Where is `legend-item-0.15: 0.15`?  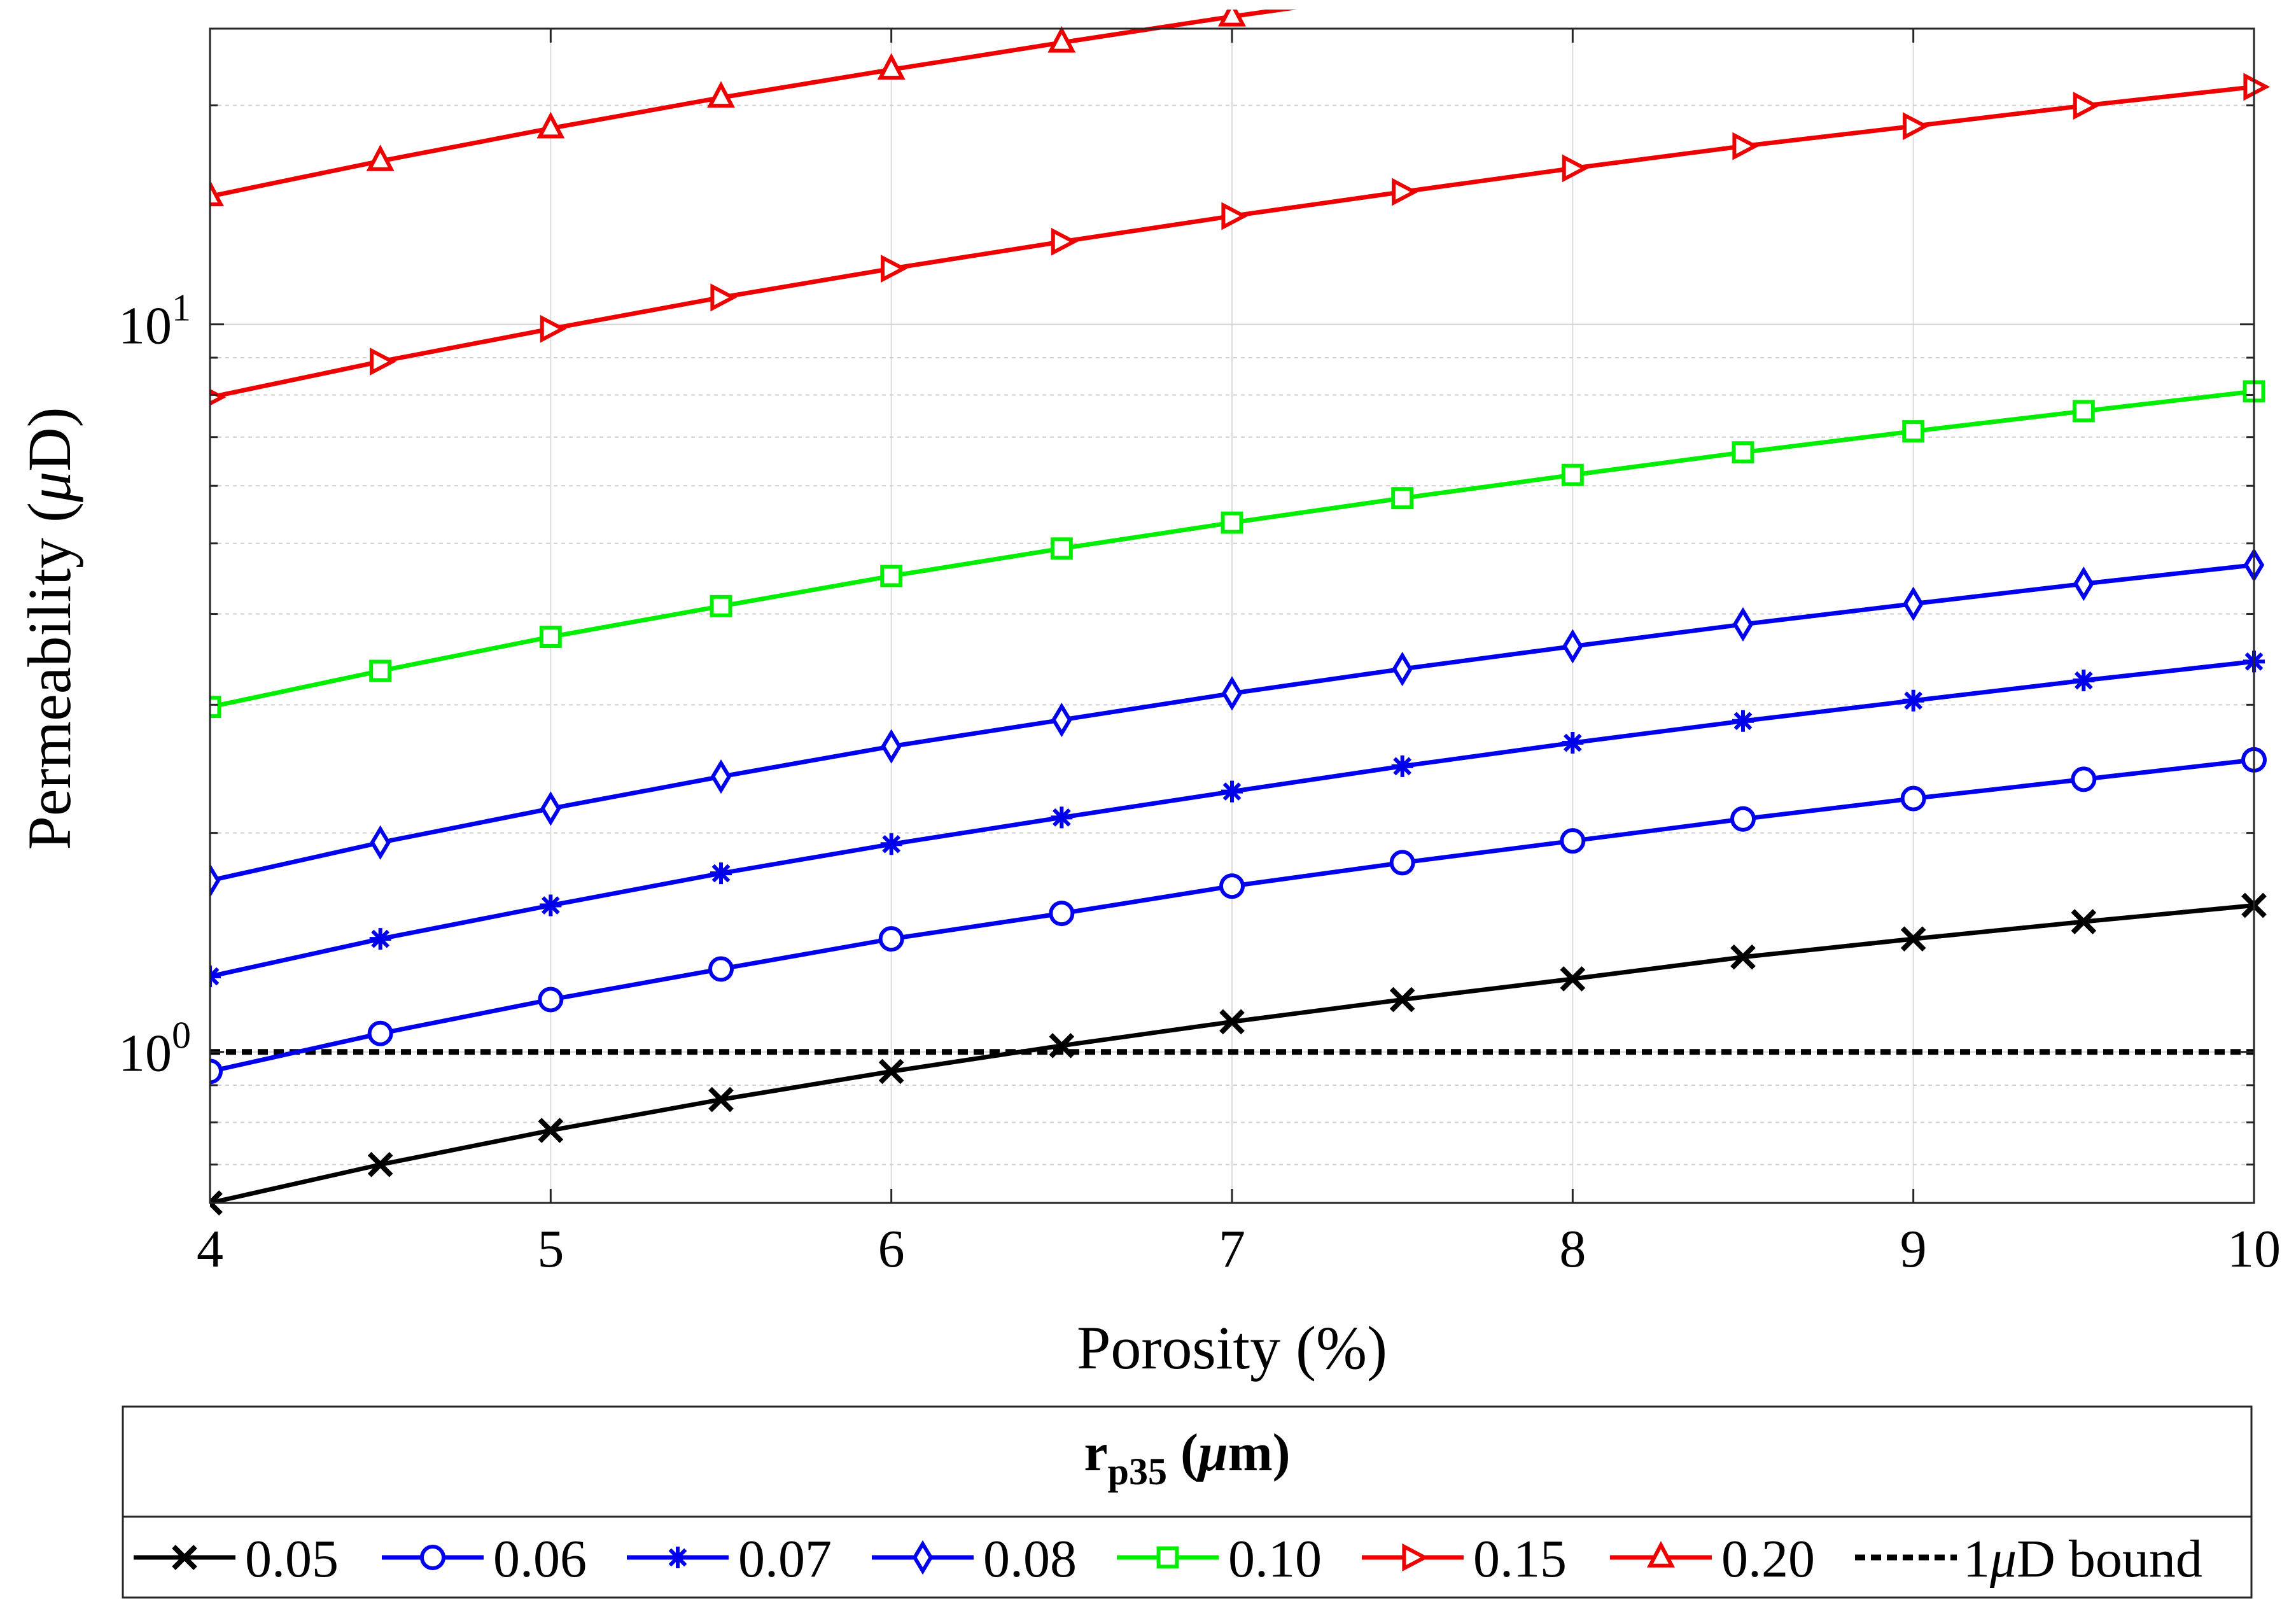
legend-item-0.15: 0.15 is located at coordinates (1464, 1559).